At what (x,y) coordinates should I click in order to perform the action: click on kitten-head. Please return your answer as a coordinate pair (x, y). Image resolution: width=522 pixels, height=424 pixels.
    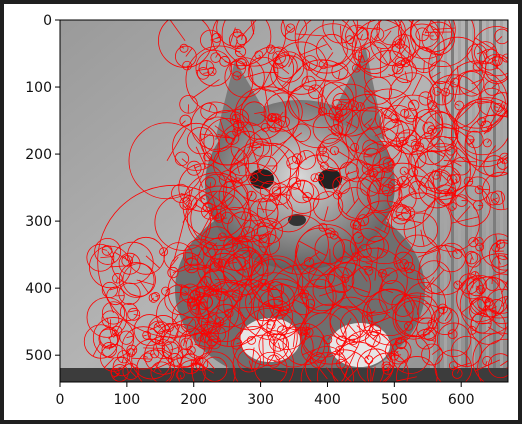
    Looking at the image, I should click on (300, 185).